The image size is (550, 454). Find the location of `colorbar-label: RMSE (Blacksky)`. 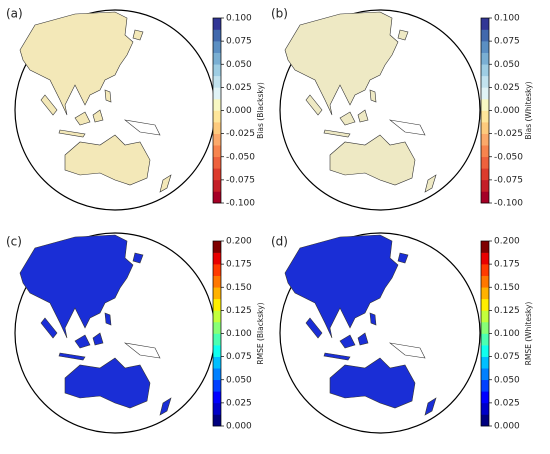

colorbar-label: RMSE (Blacksky) is located at coordinates (260, 333).